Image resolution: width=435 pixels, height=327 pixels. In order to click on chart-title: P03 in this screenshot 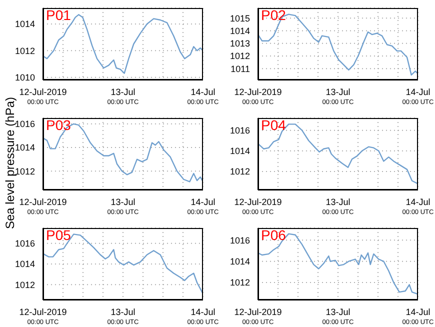, I will do `click(58, 125)`.